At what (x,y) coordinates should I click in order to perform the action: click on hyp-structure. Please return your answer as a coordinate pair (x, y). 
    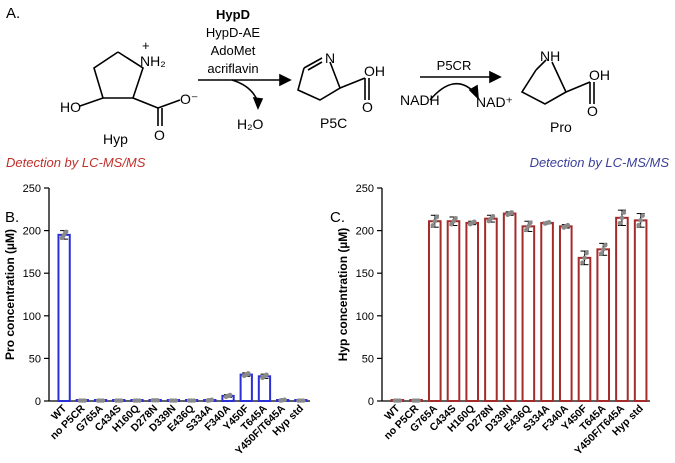
    Looking at the image, I should click on (130, 88).